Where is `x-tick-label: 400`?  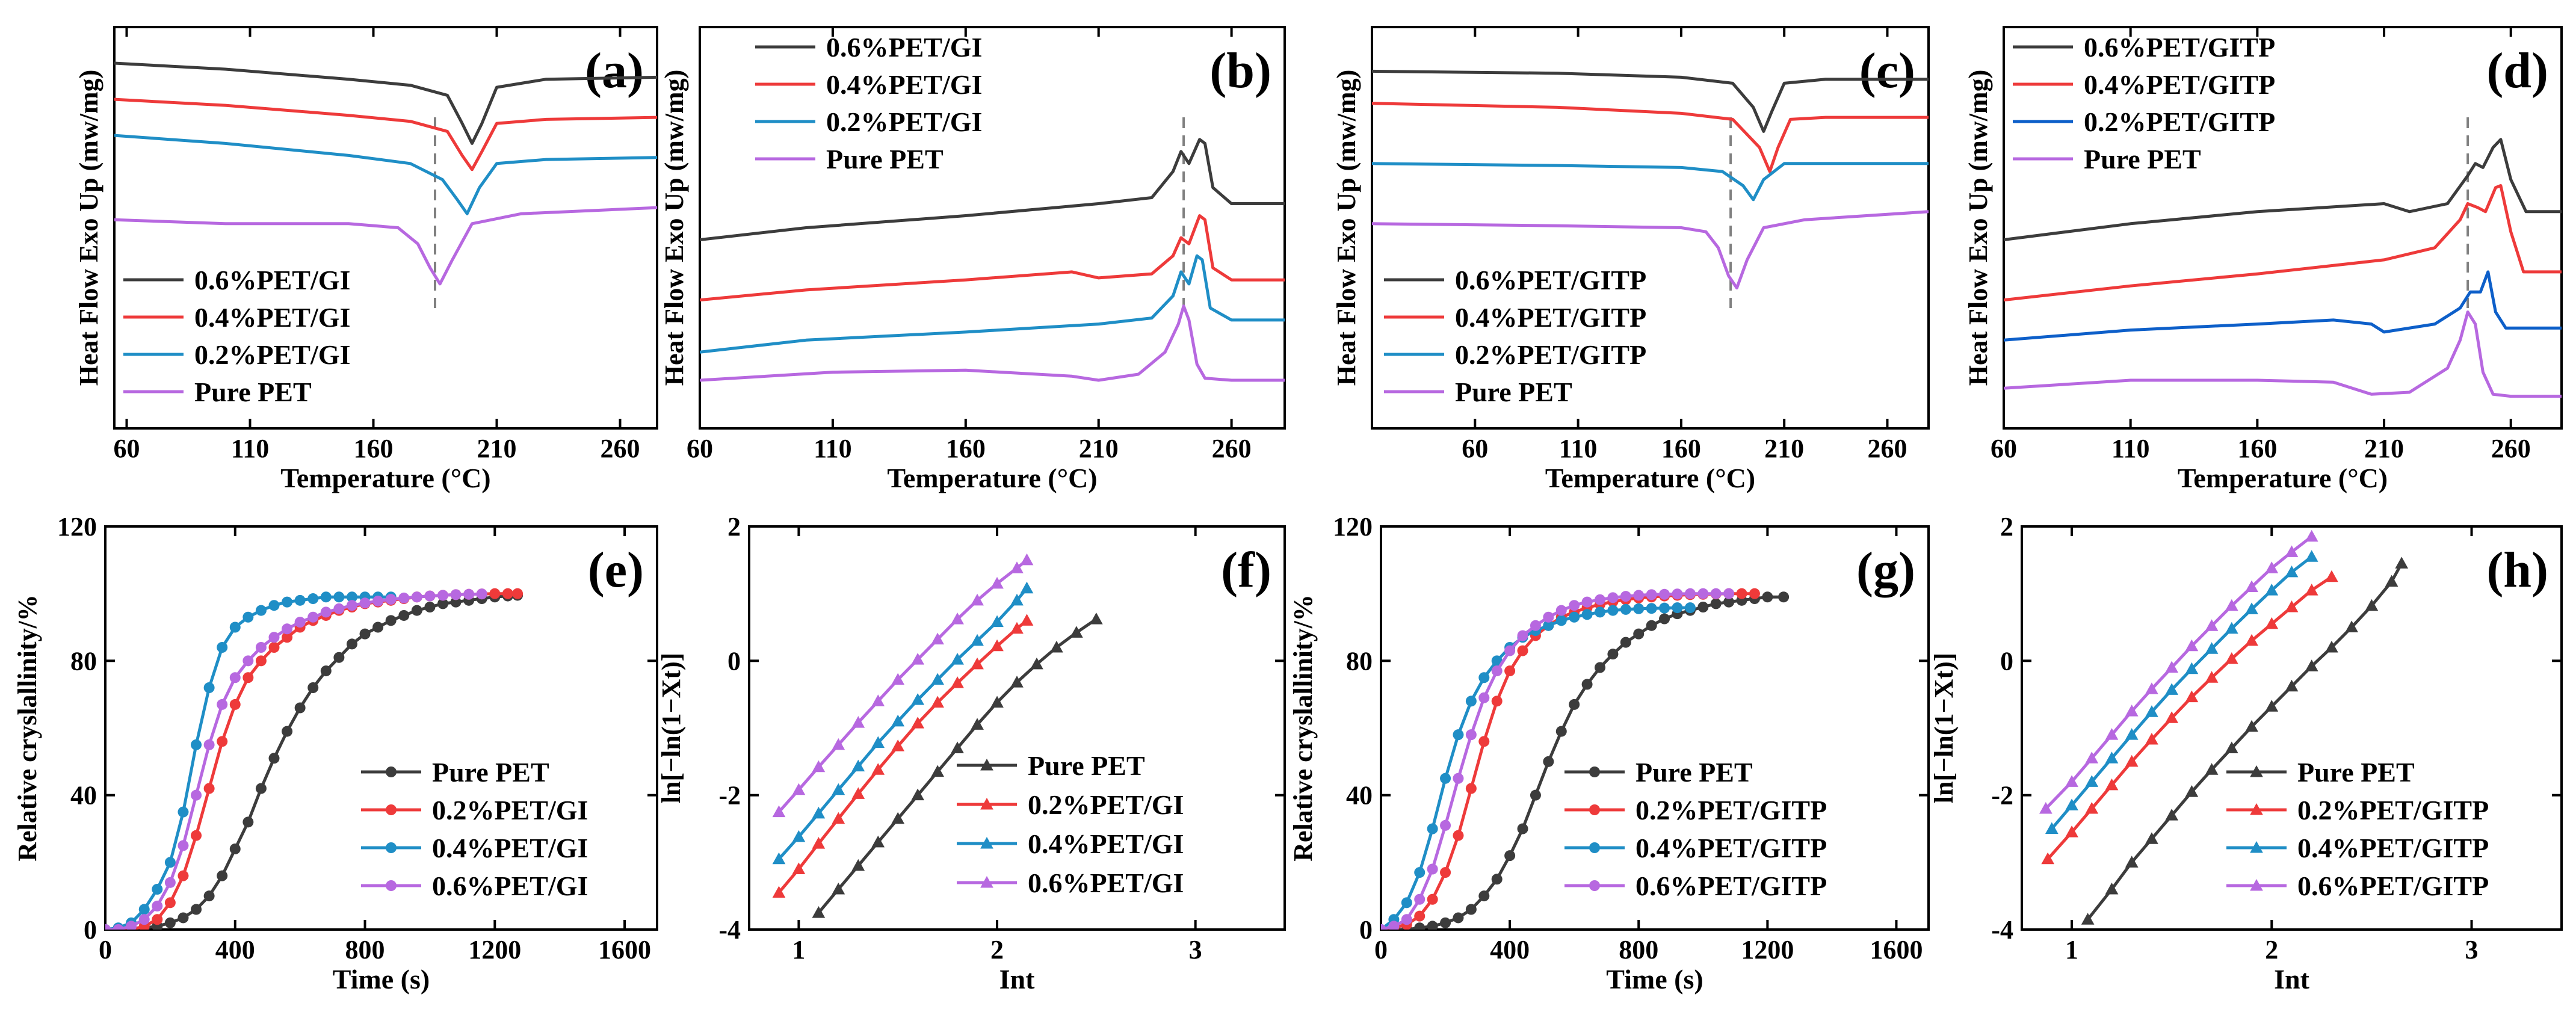
x-tick-label: 400 is located at coordinates (1510, 950).